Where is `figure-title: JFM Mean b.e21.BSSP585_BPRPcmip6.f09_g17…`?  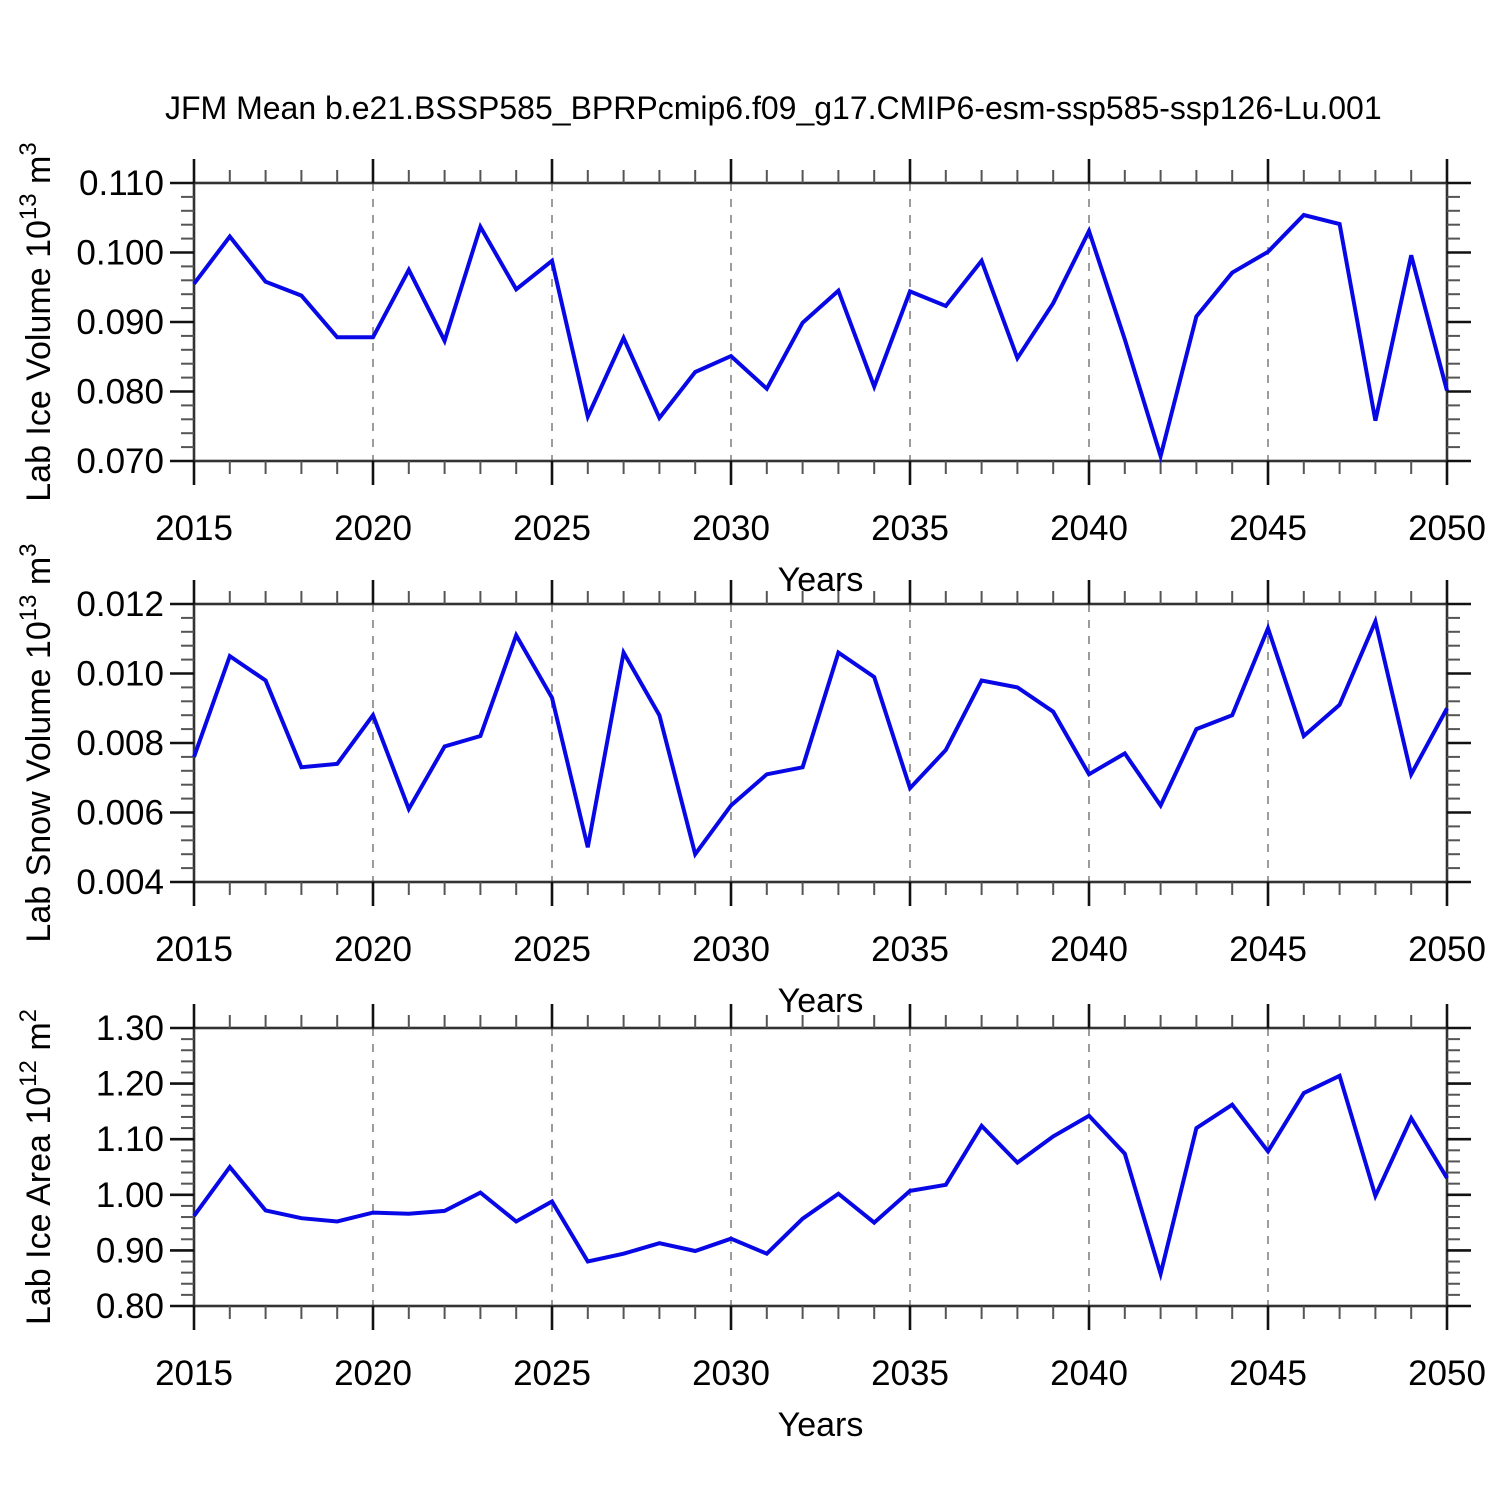
figure-title: JFM Mean b.e21.BSSP585_BPRPcmip6.f09_g17… is located at coordinates (773, 108).